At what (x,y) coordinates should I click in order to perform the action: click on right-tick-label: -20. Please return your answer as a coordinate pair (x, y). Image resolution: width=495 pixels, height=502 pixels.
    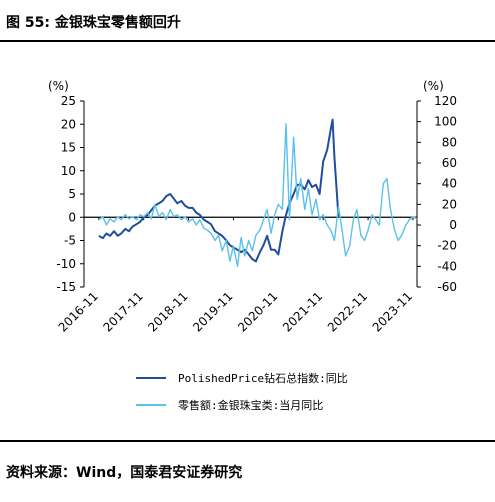
    Looking at the image, I should click on (447, 246).